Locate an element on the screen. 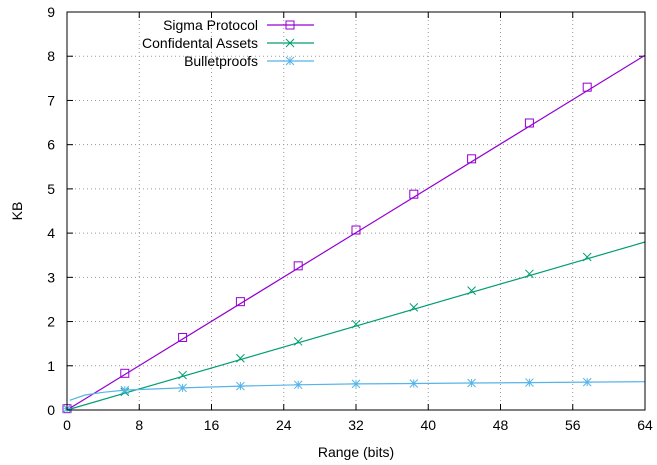 The height and width of the screenshot is (465, 657). y-tick-label: 2 is located at coordinates (51, 322).